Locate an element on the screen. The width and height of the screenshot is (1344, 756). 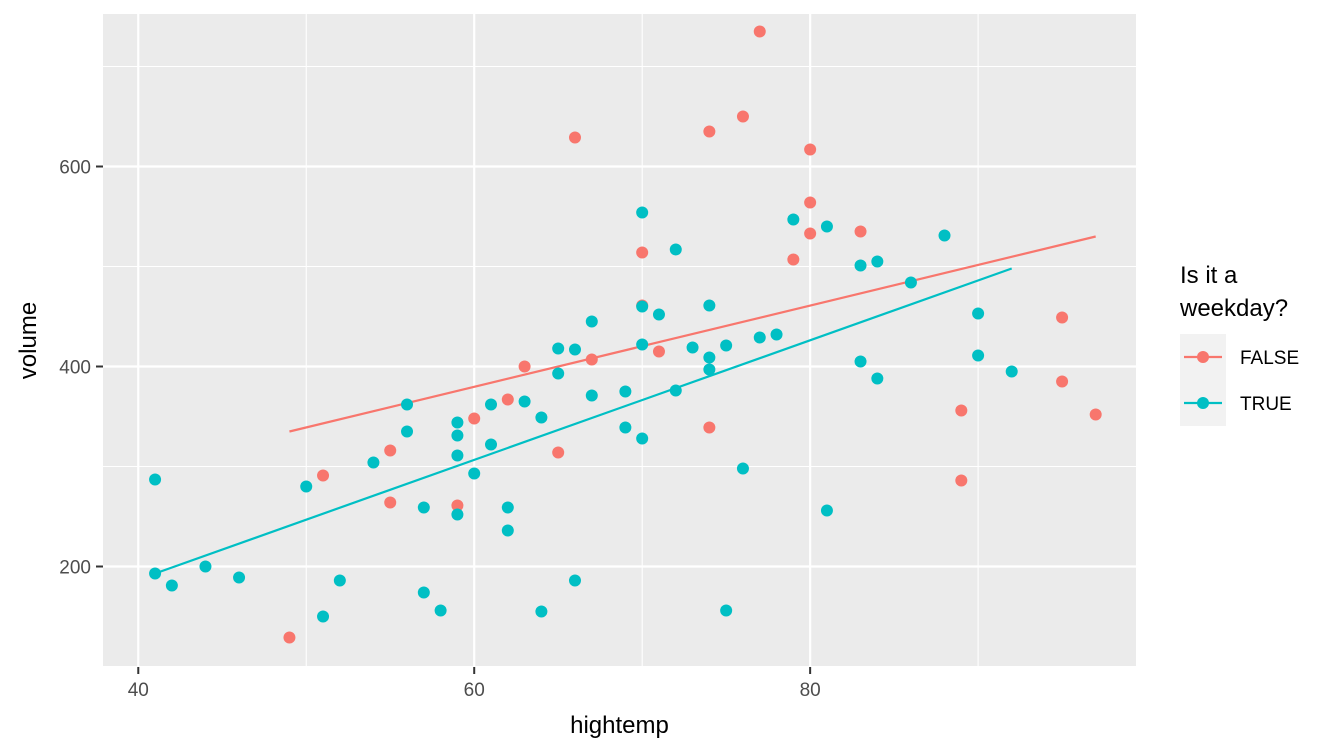
x-axis-title: hightemp is located at coordinates (619, 725).